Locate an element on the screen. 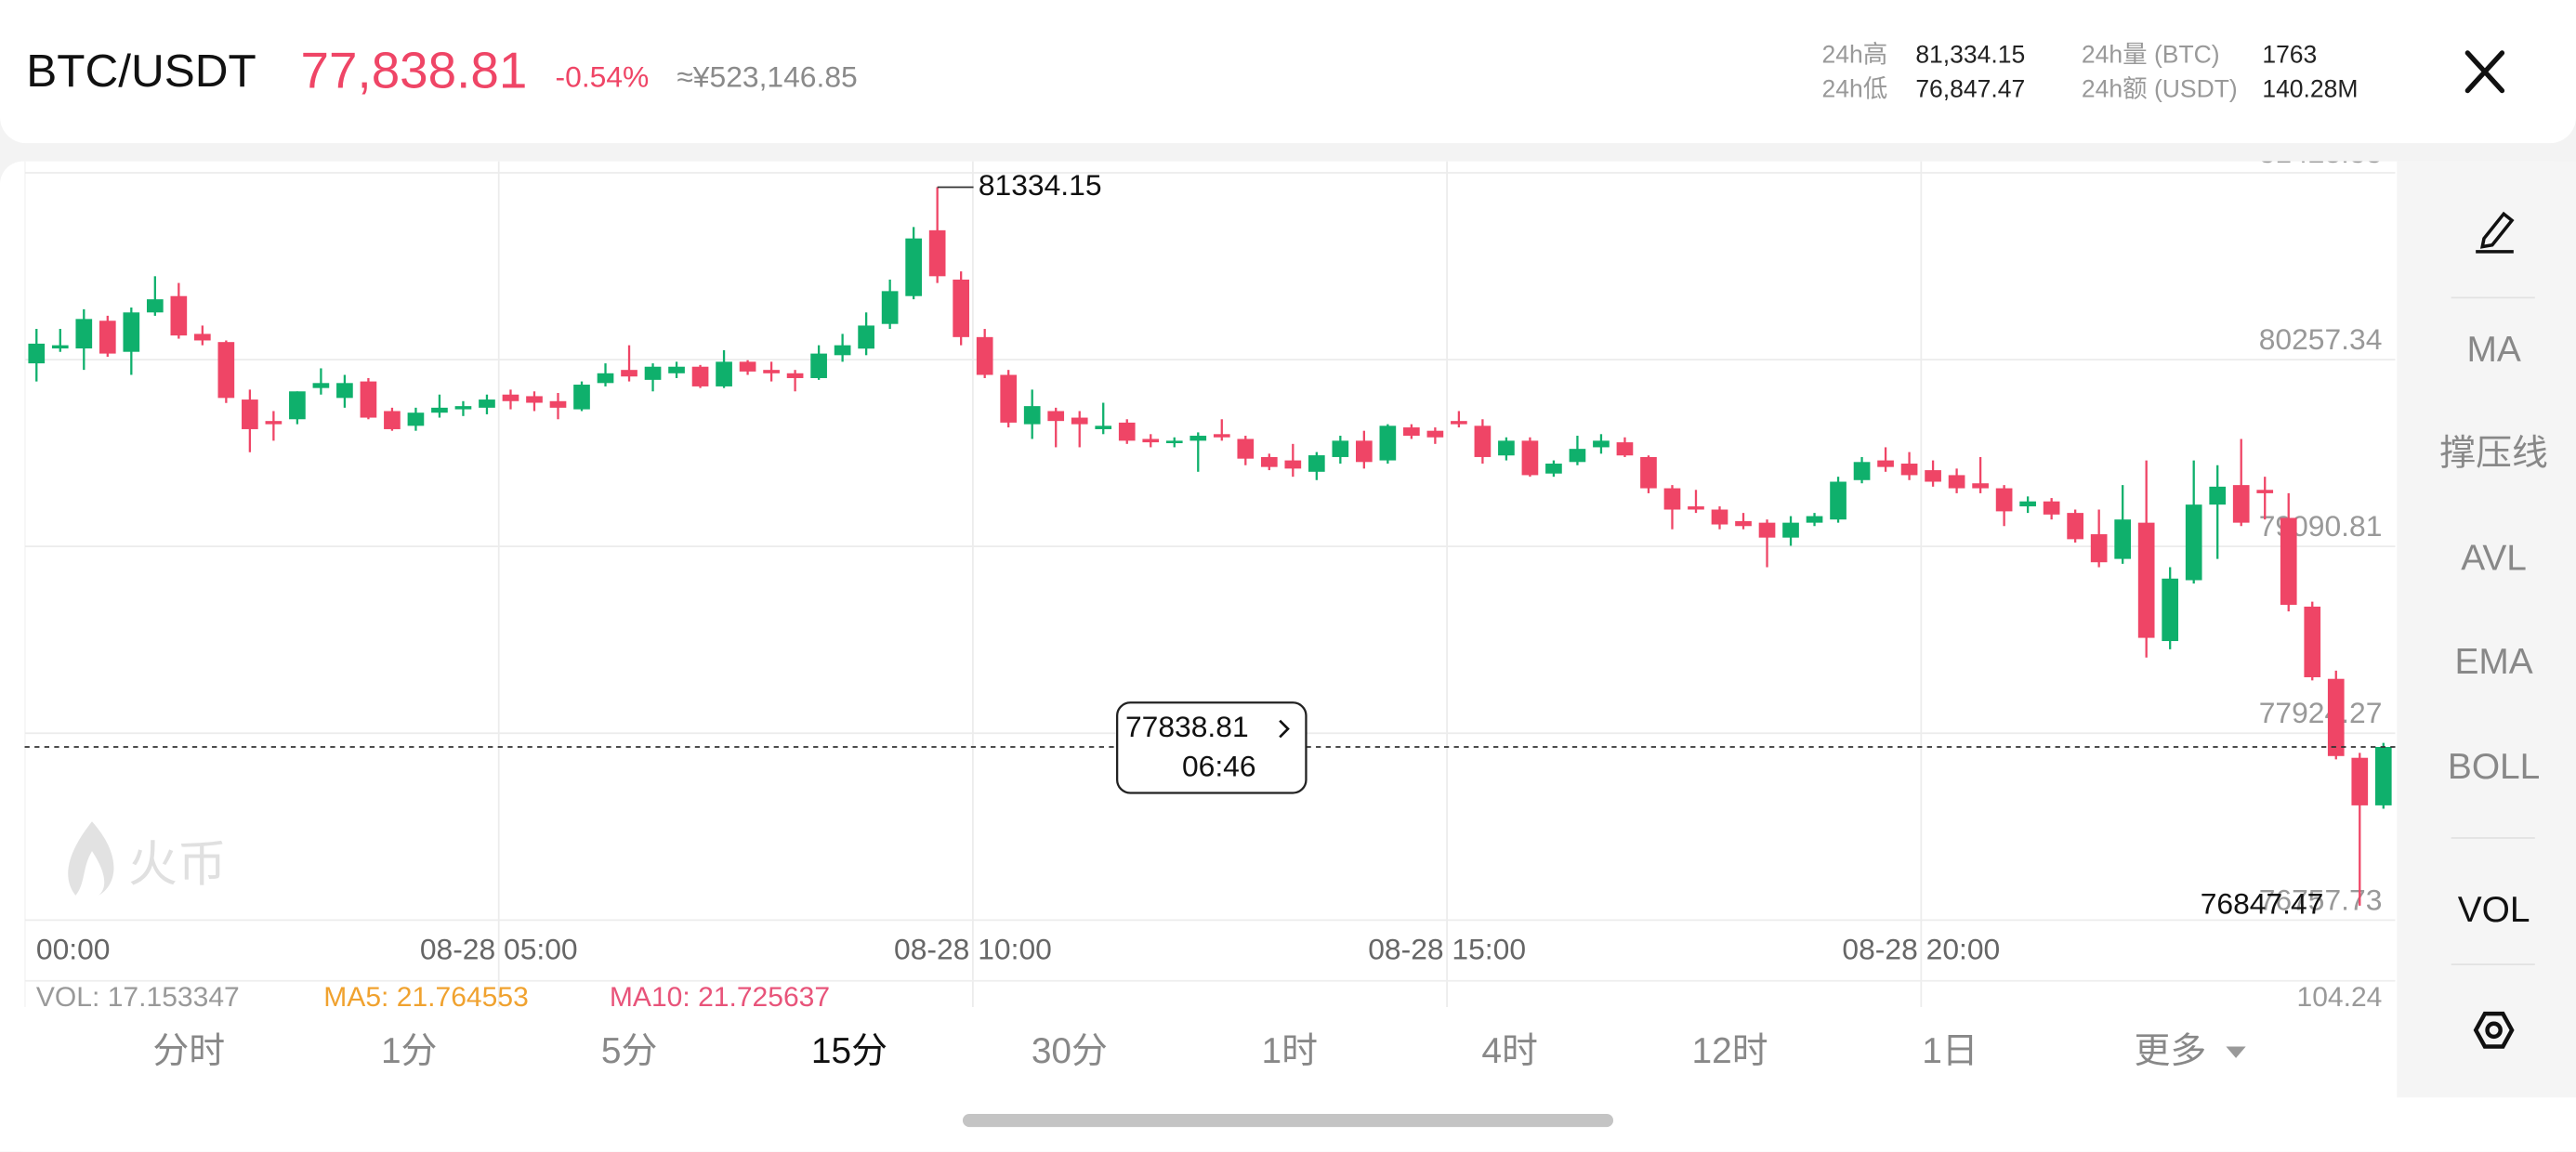  y-tick-label: 81423.88 is located at coordinates (2321, 152).